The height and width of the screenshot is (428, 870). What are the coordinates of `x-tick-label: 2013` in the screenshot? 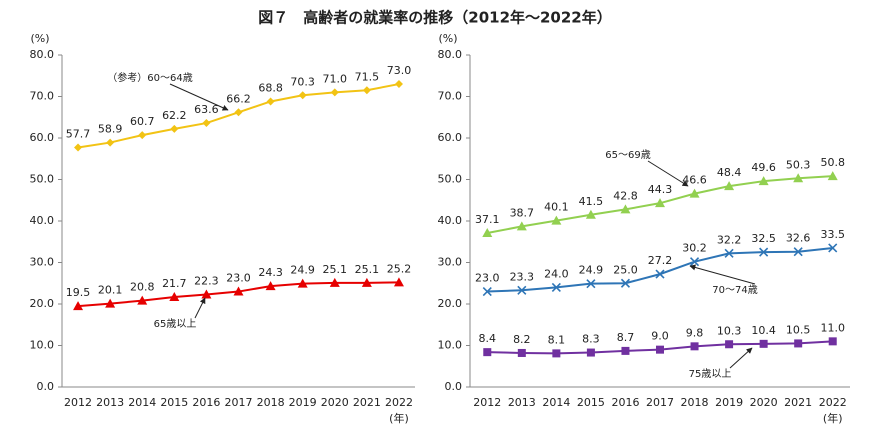 It's located at (110, 402).